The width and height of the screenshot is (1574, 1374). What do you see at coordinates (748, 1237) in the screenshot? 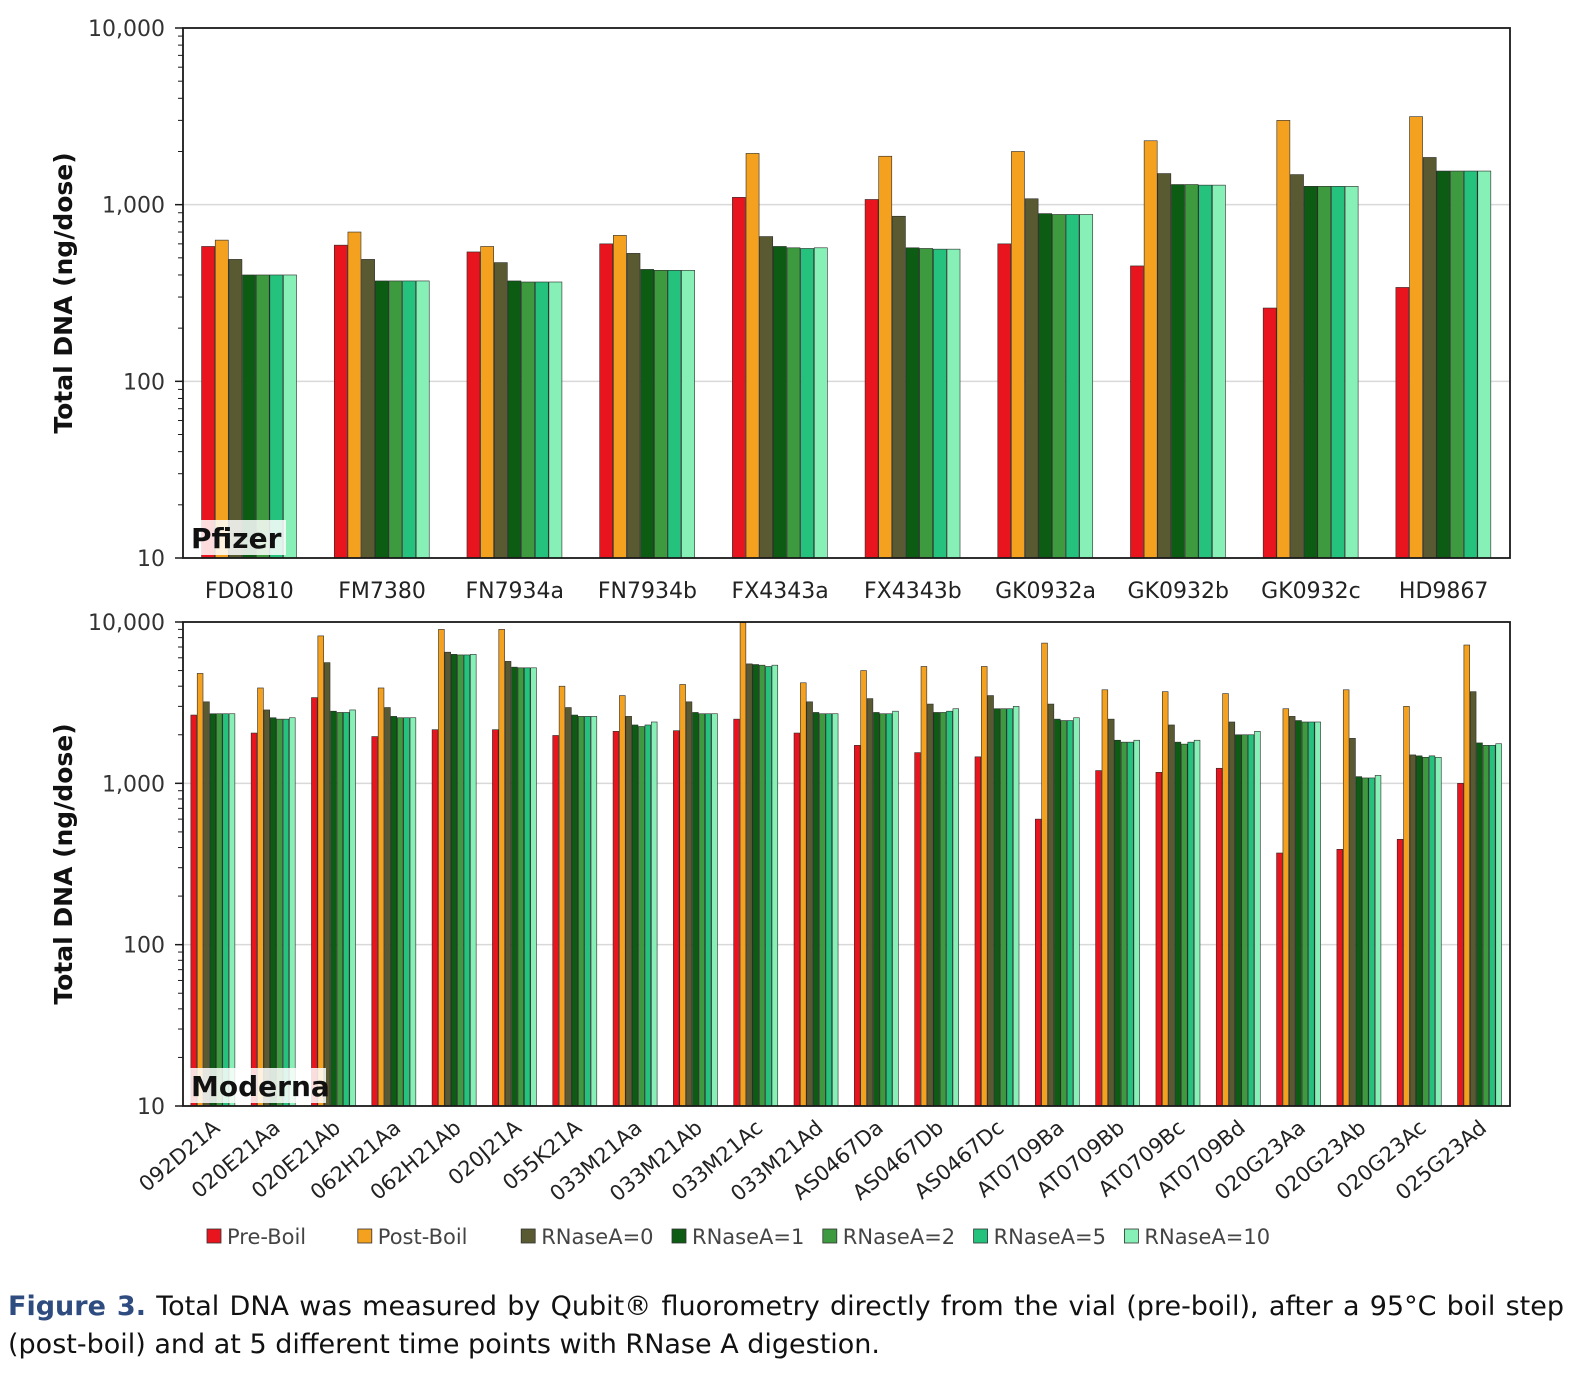
I see `legend-label: RNaseA=1` at bounding box center [748, 1237].